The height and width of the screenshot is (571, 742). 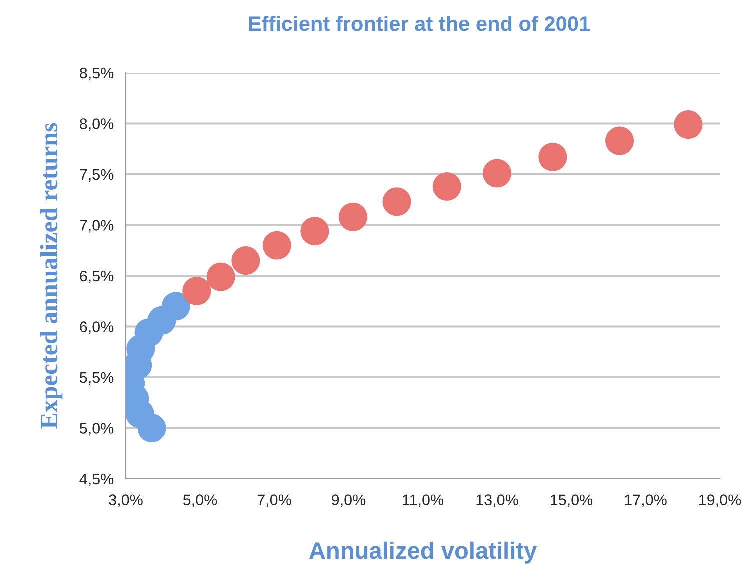 What do you see at coordinates (97, 226) in the screenshot?
I see `y-tick-label: 7,0%` at bounding box center [97, 226].